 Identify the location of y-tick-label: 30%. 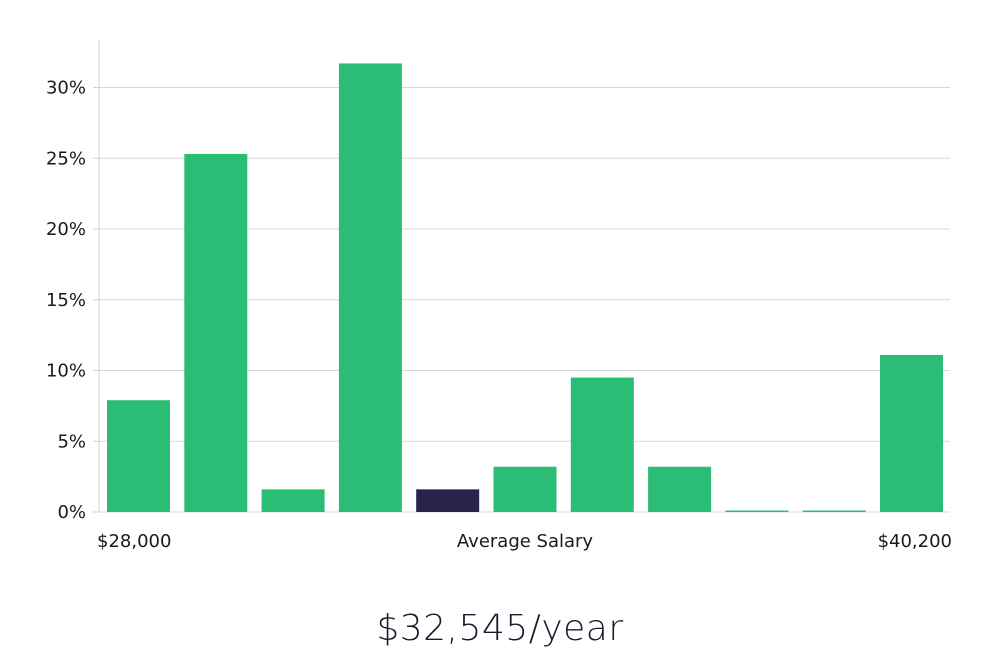
(66, 88).